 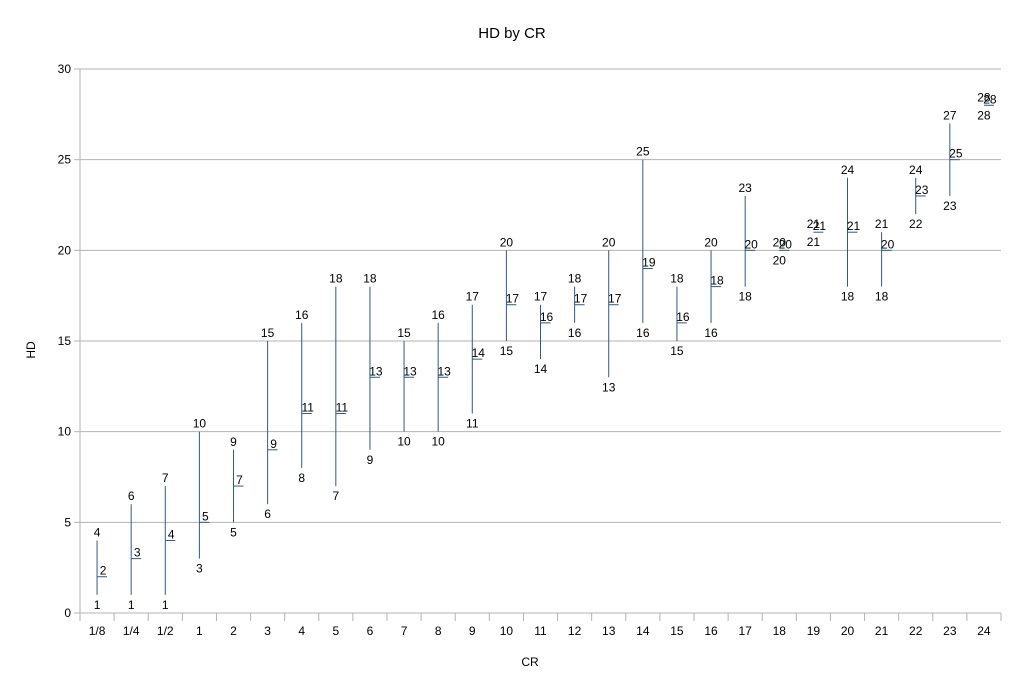 What do you see at coordinates (609, 387) in the screenshot?
I see `low-value-label: 13` at bounding box center [609, 387].